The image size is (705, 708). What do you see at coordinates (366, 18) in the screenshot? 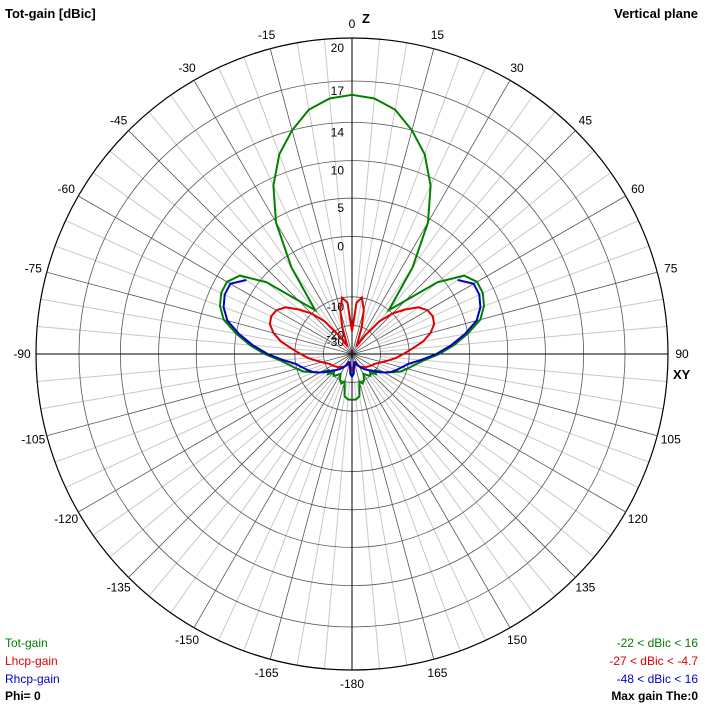
I see `z-axis-label: Z` at bounding box center [366, 18].